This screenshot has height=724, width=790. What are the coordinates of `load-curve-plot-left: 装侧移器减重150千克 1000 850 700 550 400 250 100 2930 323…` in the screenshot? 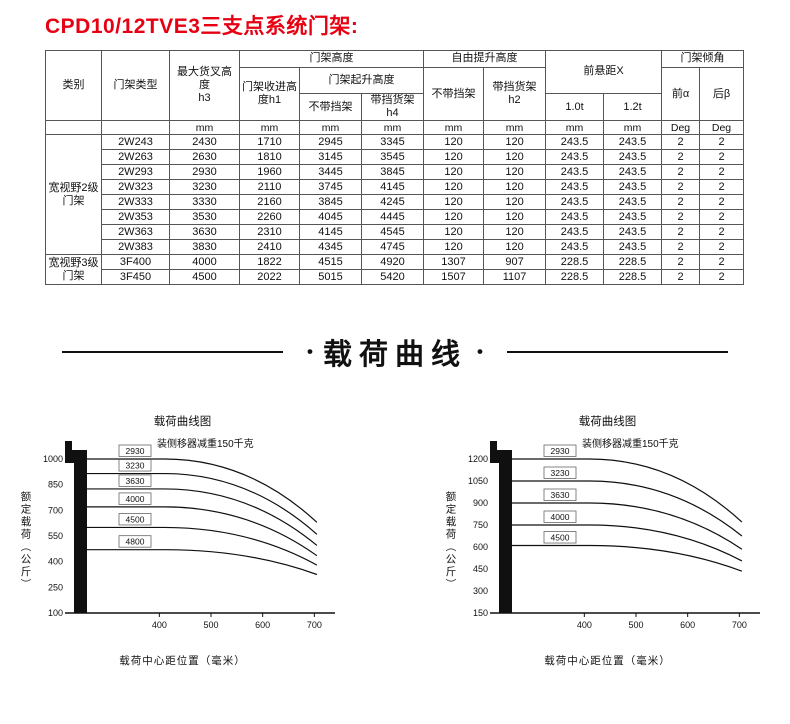 It's located at (188, 533).